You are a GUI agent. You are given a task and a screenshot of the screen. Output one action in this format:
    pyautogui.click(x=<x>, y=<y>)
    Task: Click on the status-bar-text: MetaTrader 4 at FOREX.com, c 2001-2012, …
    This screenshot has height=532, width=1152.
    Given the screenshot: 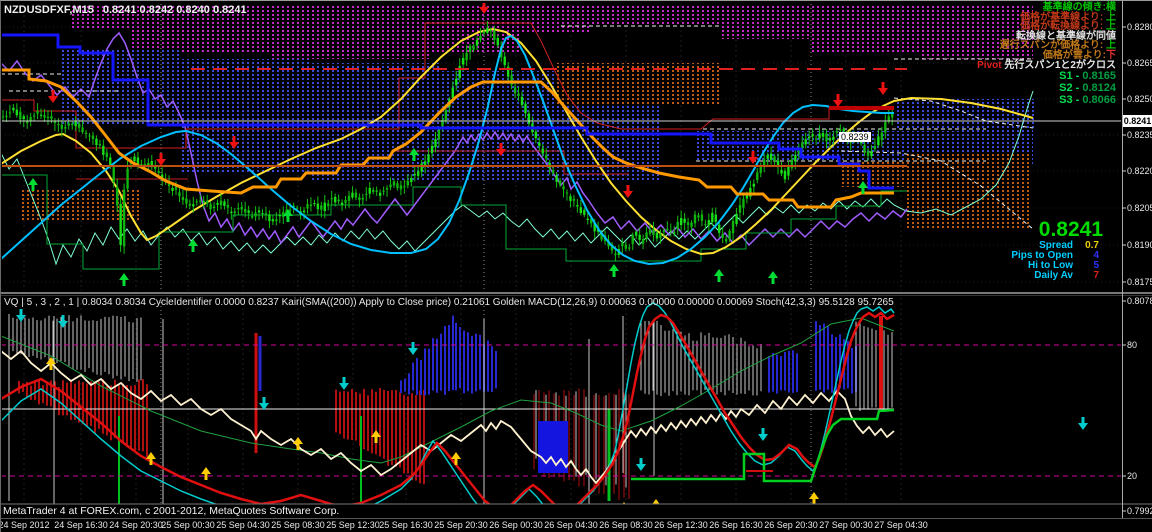 What is the action you would take?
    pyautogui.click(x=171, y=511)
    